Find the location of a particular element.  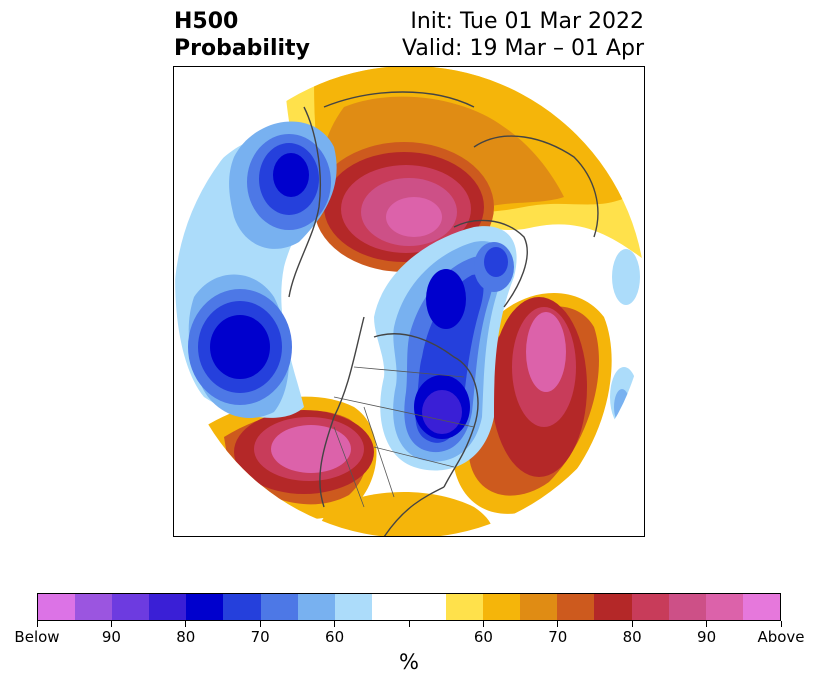

title-left: H500 Probability is located at coordinates (242, 35).